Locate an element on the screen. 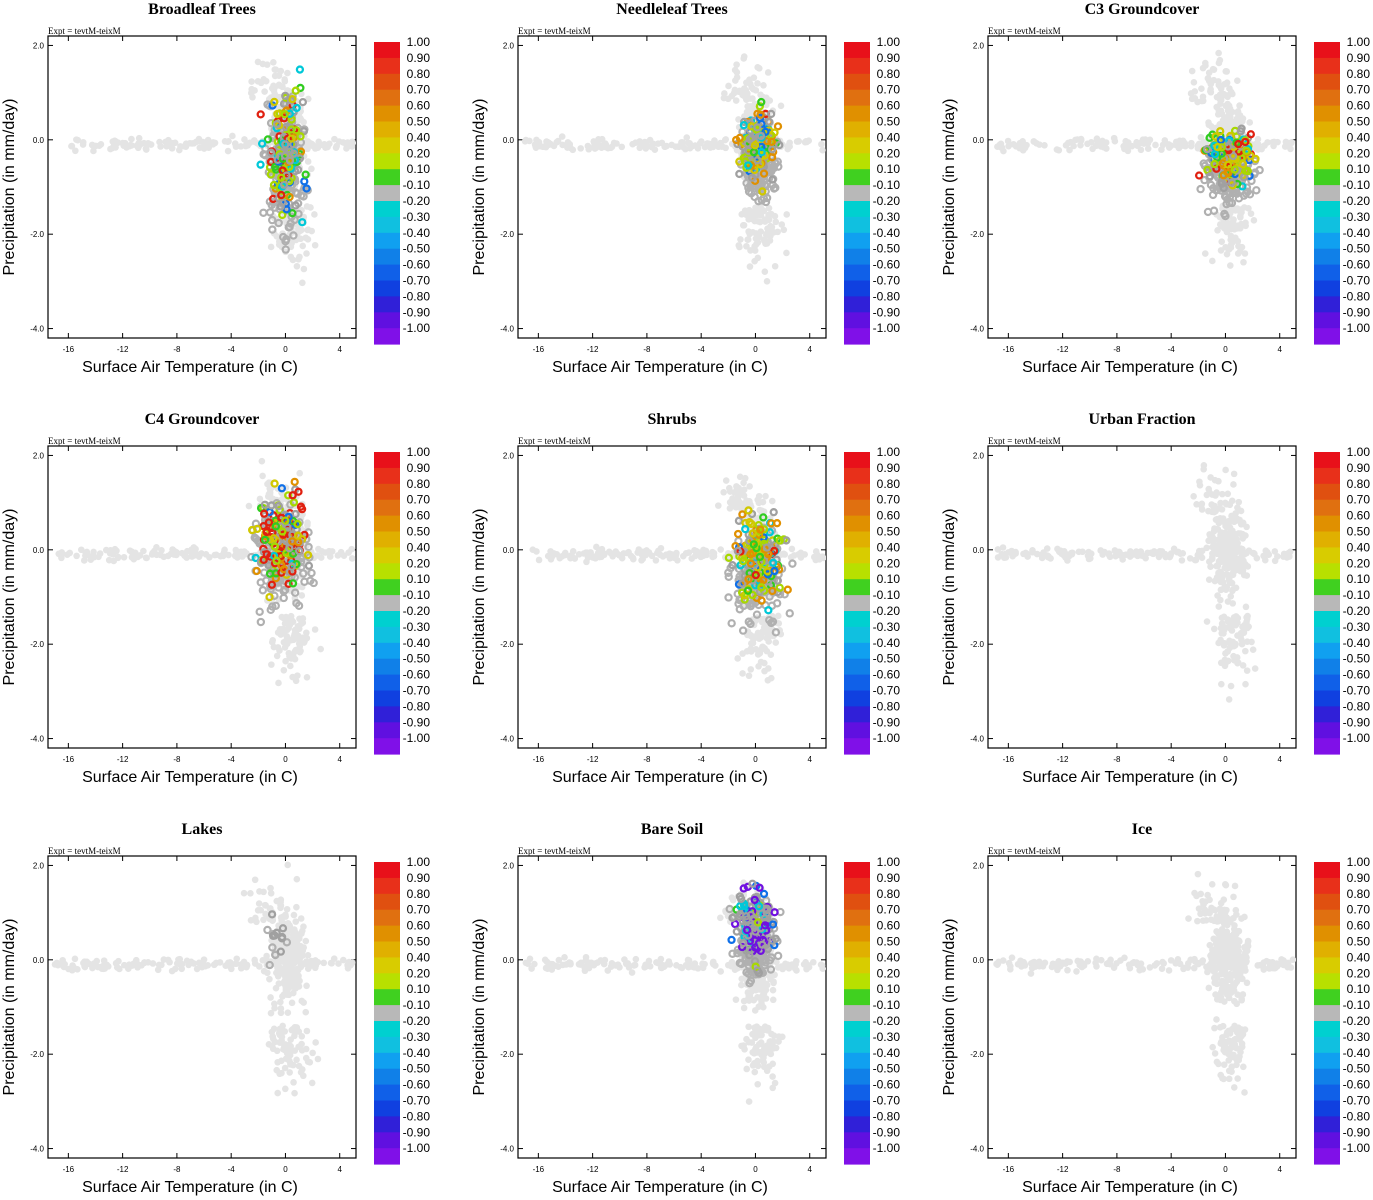 This screenshot has height=1200, width=1373. colorbar-label: 1.00 is located at coordinates (889, 452).